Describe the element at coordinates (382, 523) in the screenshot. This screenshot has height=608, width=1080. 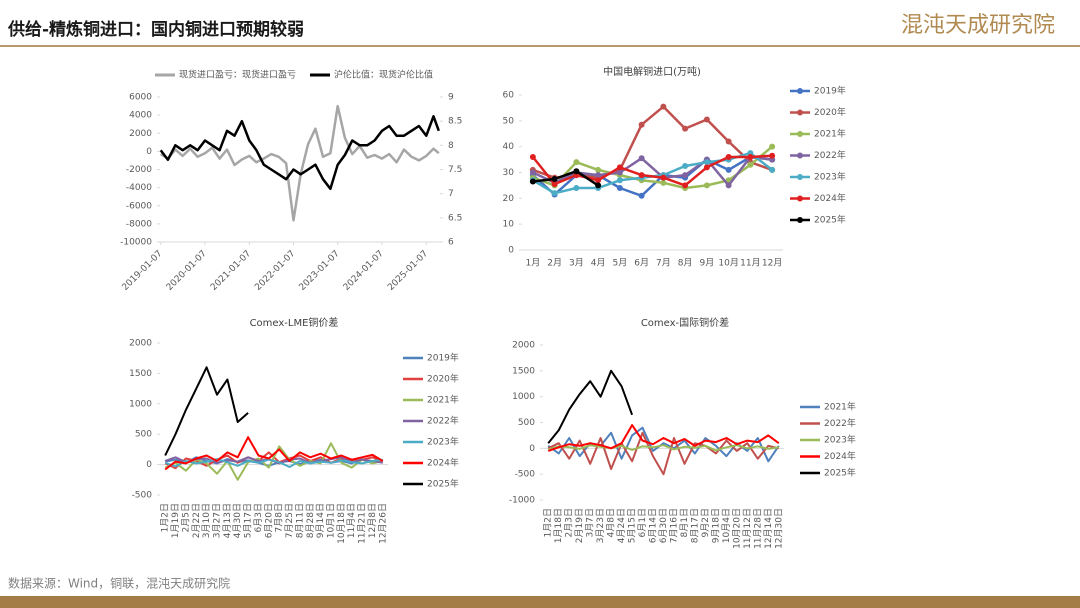
I see `x-tick-label: 12月26日` at that location.